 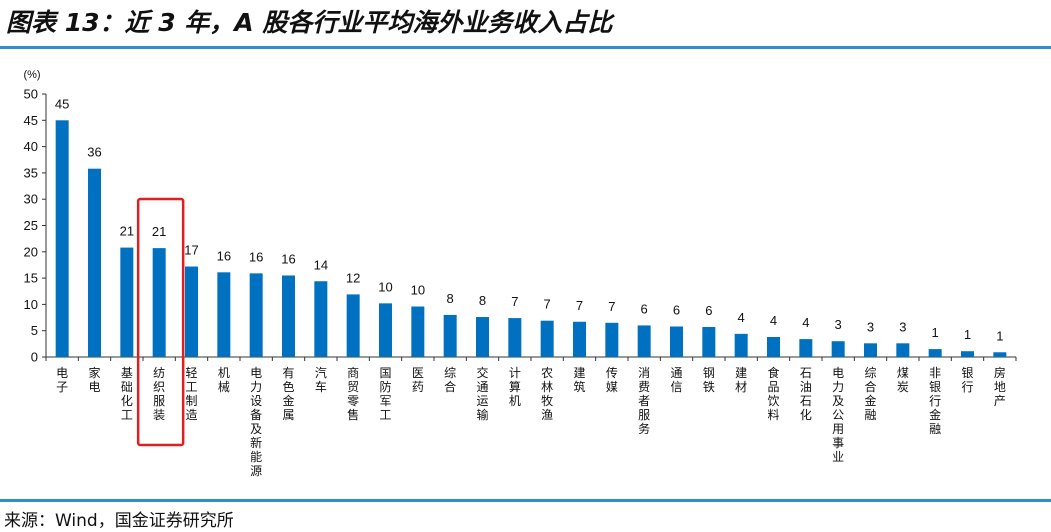 I want to click on category-label: 银行, so click(x=967, y=380).